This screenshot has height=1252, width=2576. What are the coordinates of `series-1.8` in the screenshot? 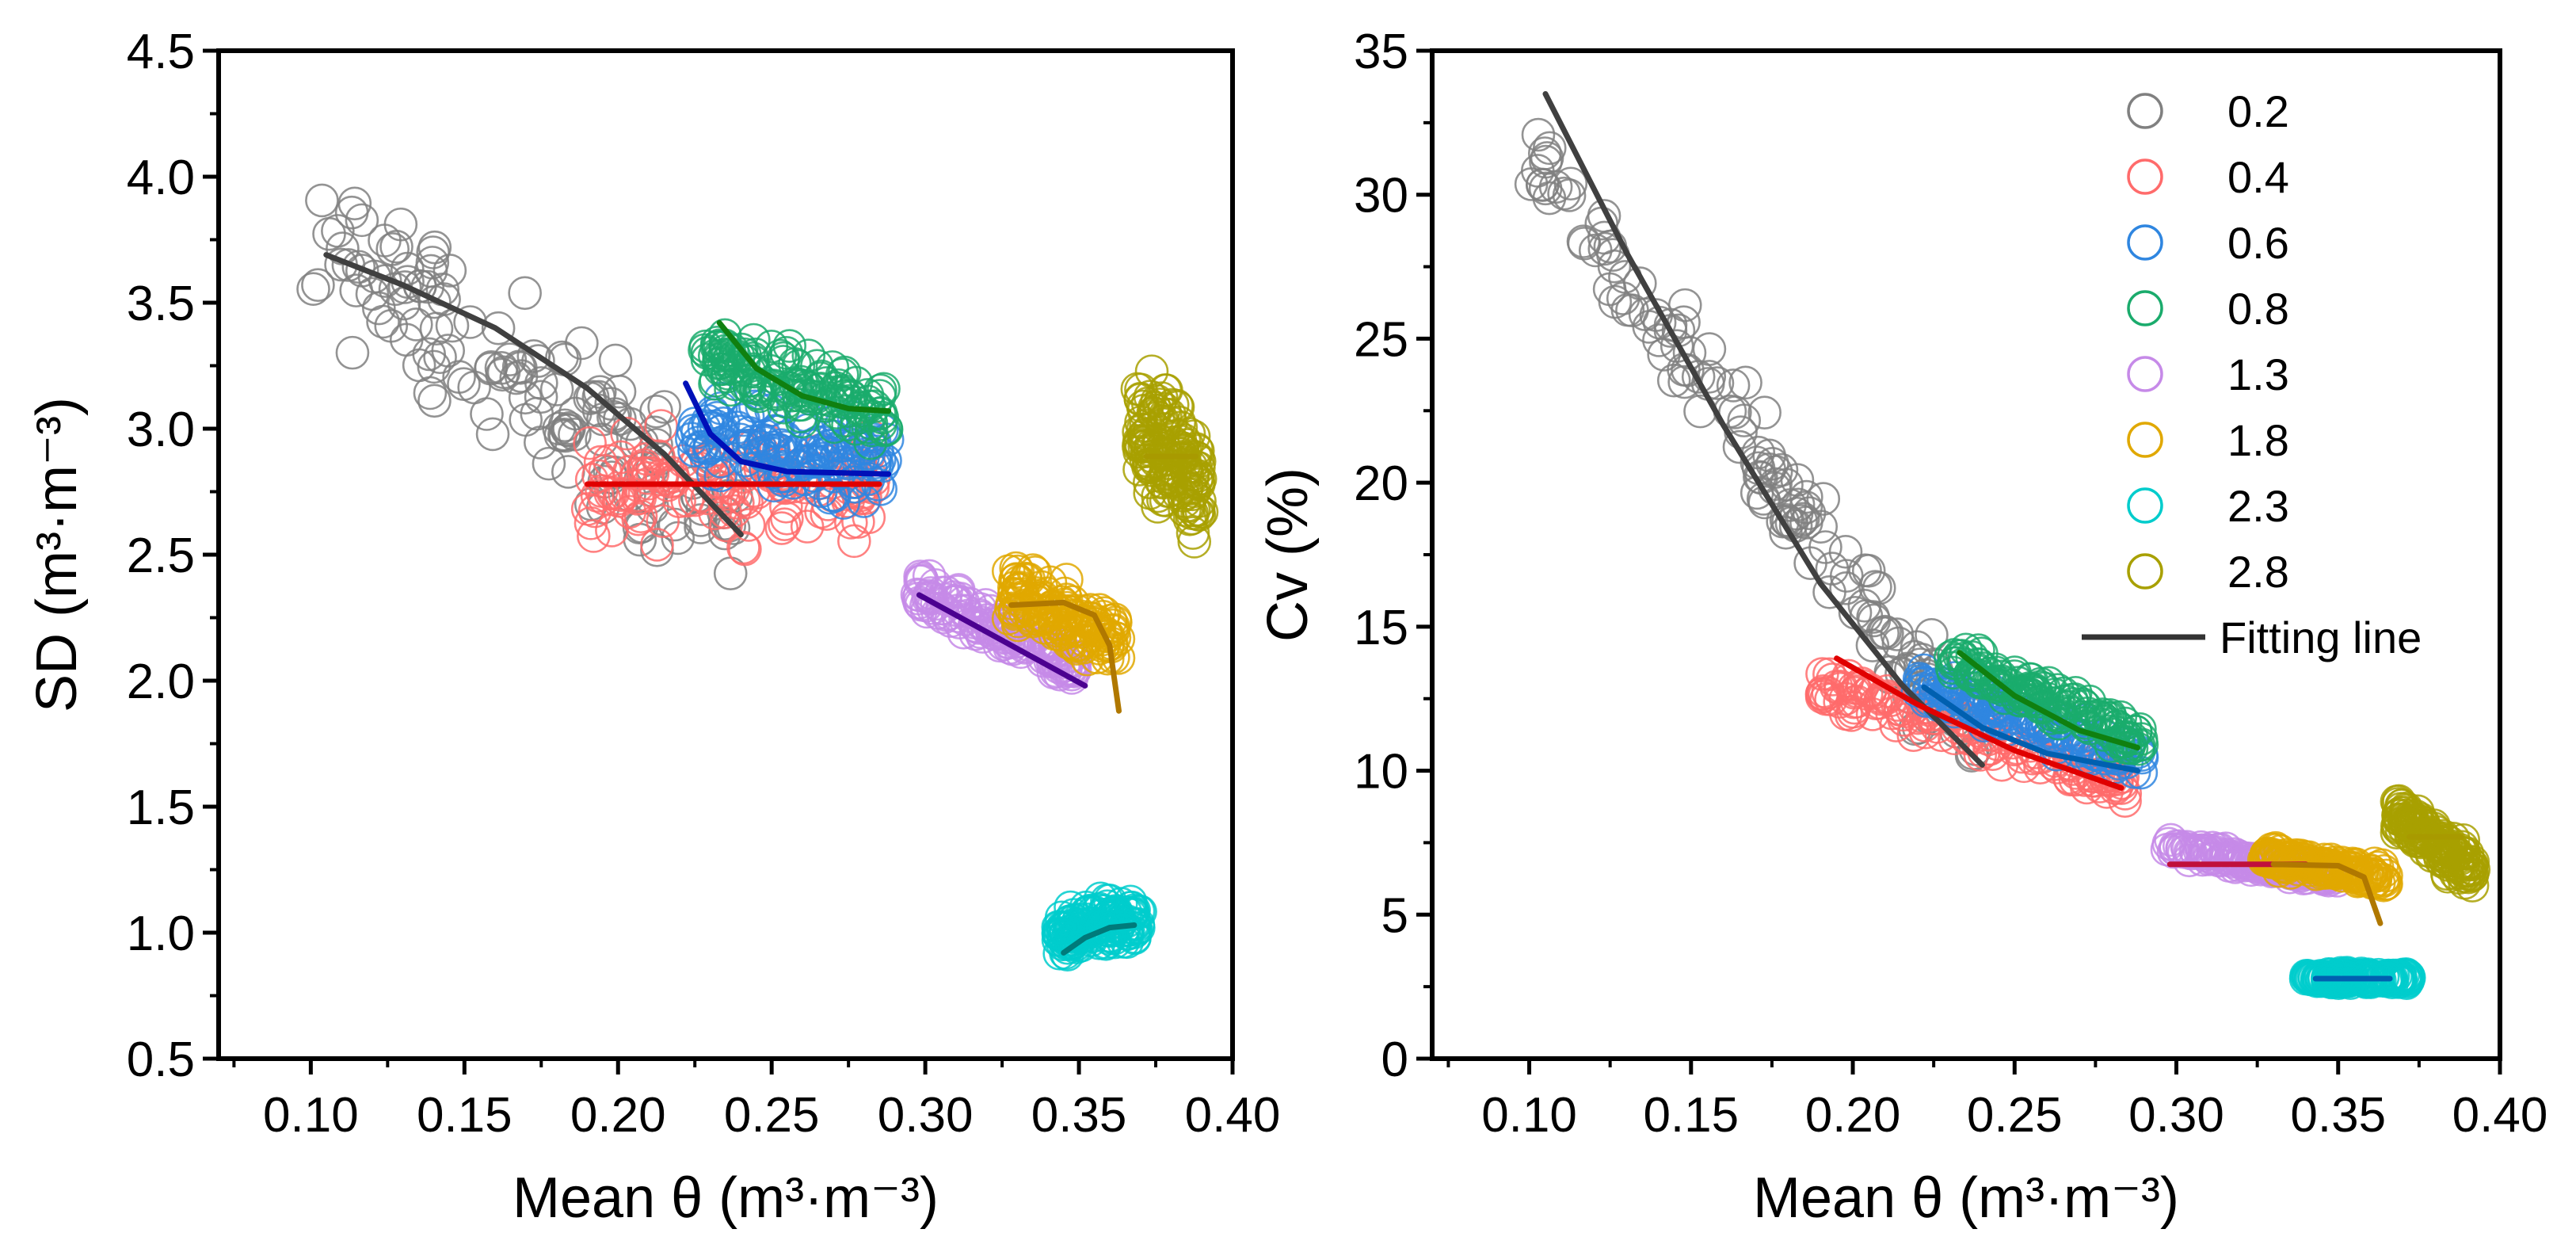 It's located at (1063, 614).